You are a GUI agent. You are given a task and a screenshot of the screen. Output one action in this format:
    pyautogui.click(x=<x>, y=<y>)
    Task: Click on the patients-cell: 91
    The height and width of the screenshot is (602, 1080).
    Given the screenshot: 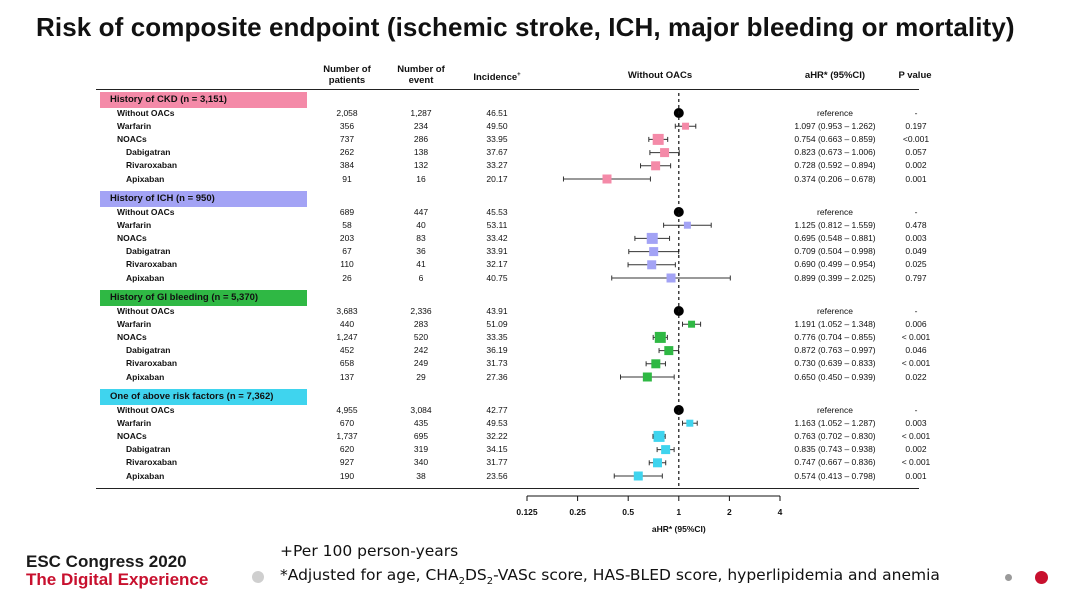 What is the action you would take?
    pyautogui.click(x=347, y=178)
    